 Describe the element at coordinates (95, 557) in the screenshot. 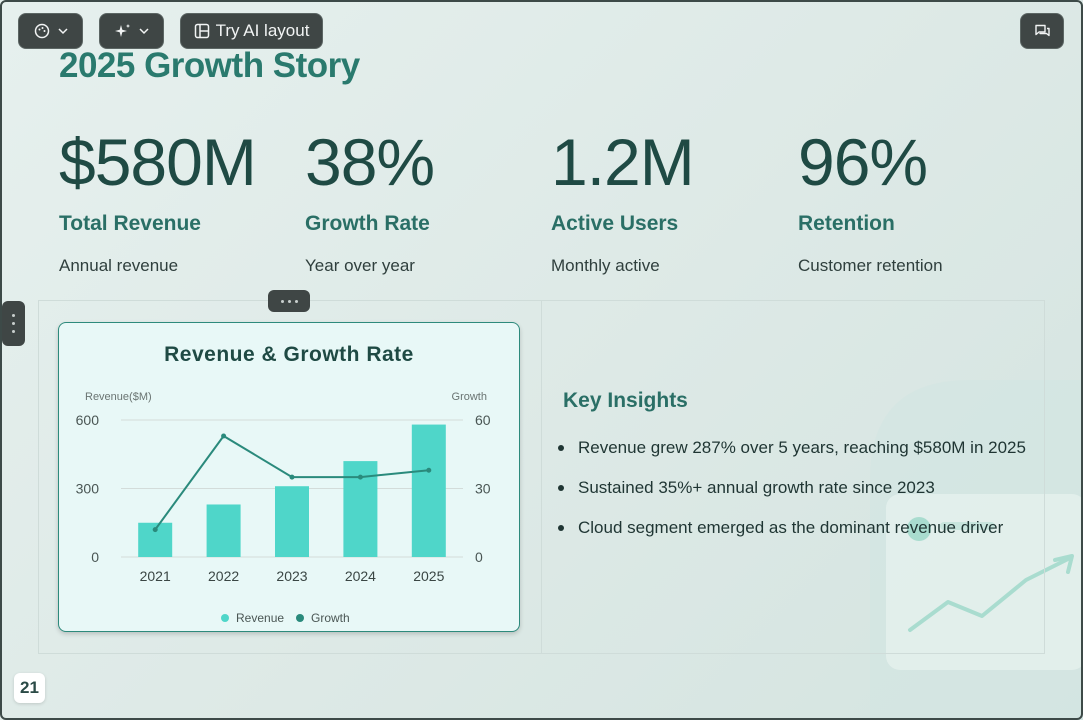

I see `y-tick-label: 0` at that location.